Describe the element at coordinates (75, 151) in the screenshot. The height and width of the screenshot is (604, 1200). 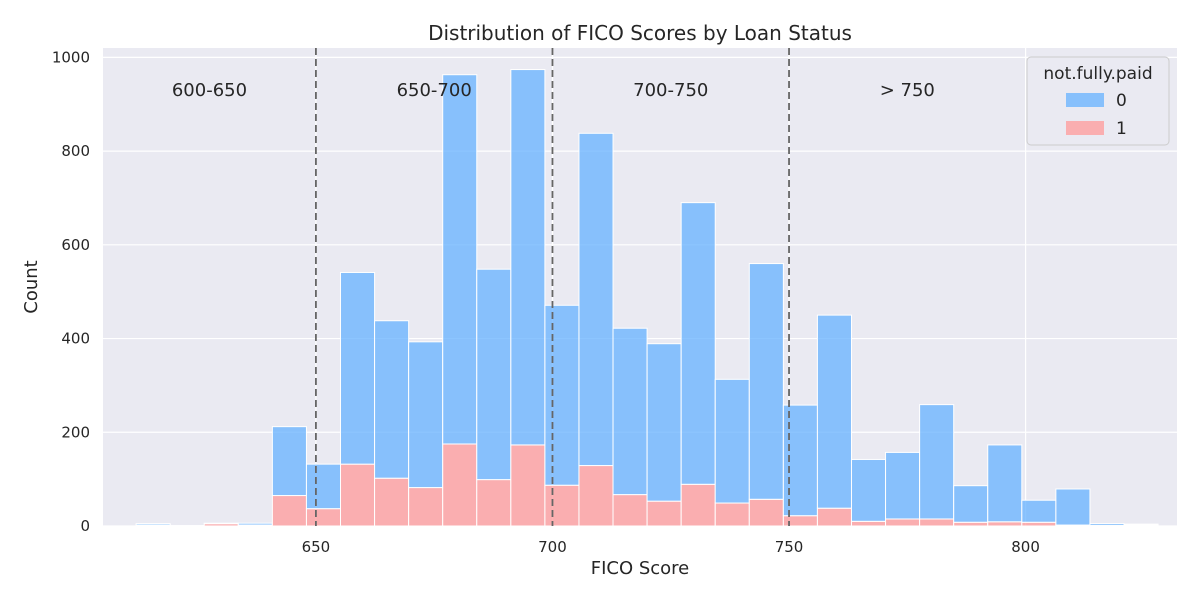
I see `y-tick-label: 800` at that location.